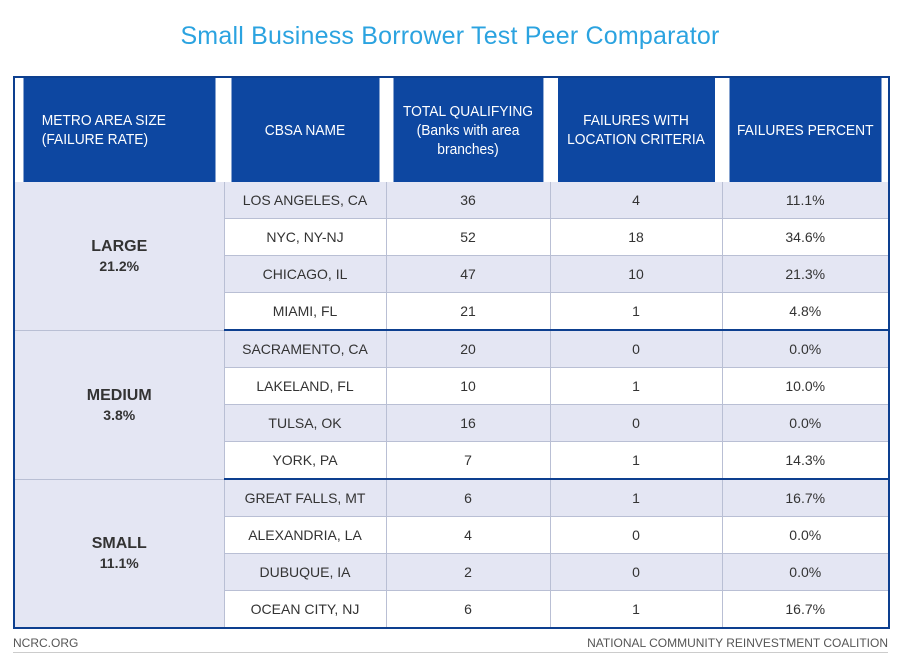 The height and width of the screenshot is (660, 900). Describe the element at coordinates (95, 139) in the screenshot. I see `column-header-line: (FAILURE RATE)` at that location.